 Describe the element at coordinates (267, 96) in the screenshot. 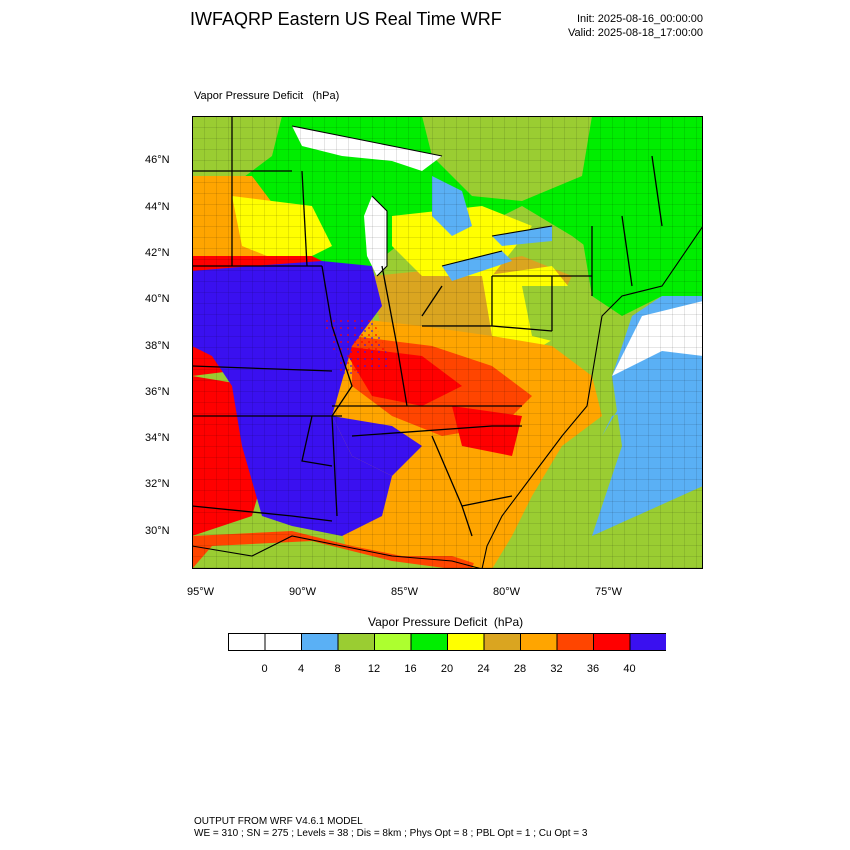

I see `map-title: Vapor Pressure Deficit (hPa)` at that location.